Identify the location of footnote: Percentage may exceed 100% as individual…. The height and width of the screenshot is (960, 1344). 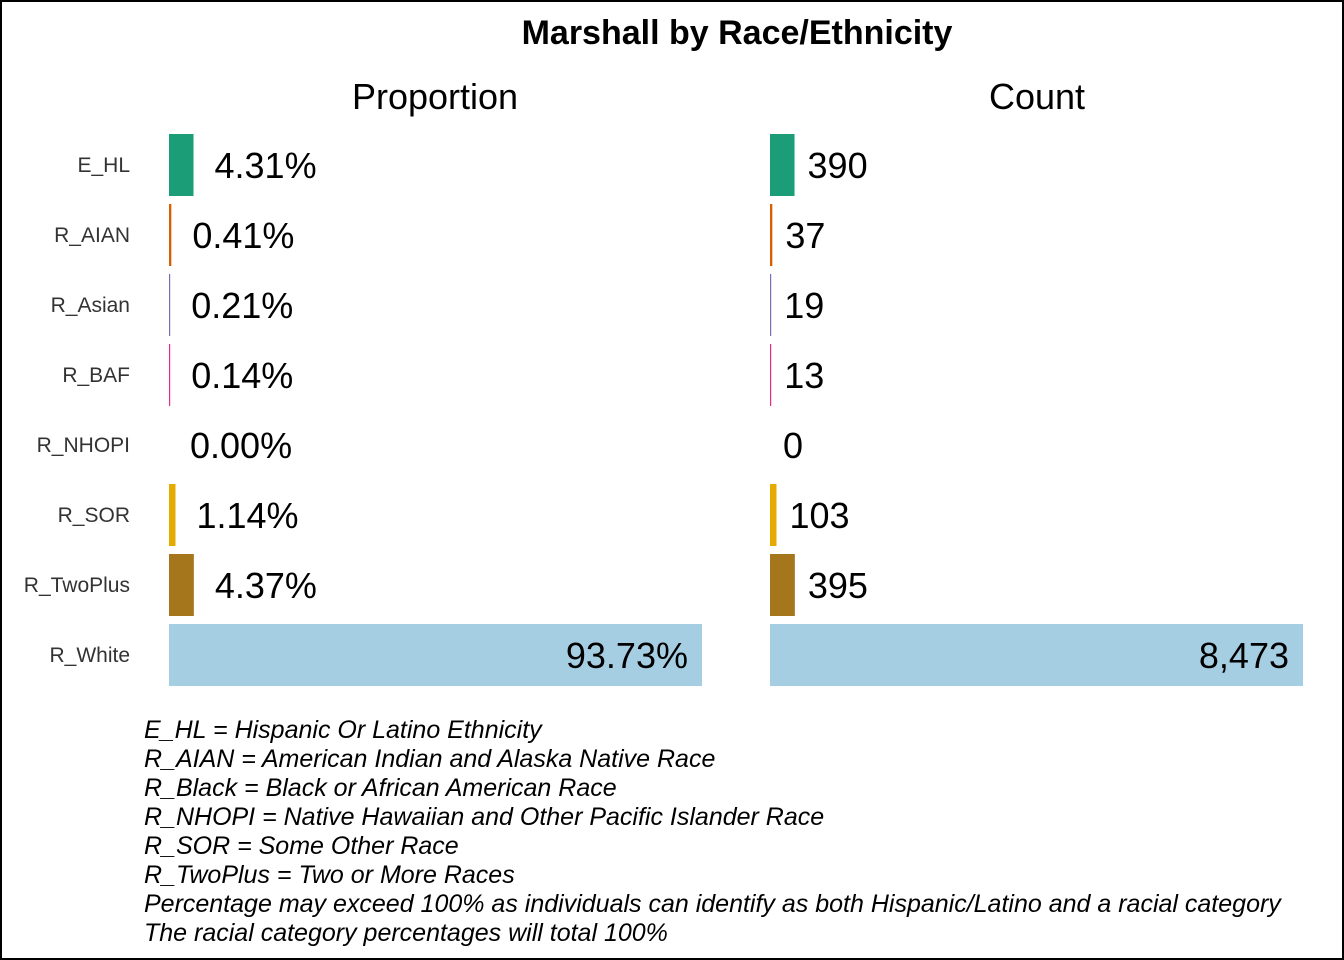
(712, 904).